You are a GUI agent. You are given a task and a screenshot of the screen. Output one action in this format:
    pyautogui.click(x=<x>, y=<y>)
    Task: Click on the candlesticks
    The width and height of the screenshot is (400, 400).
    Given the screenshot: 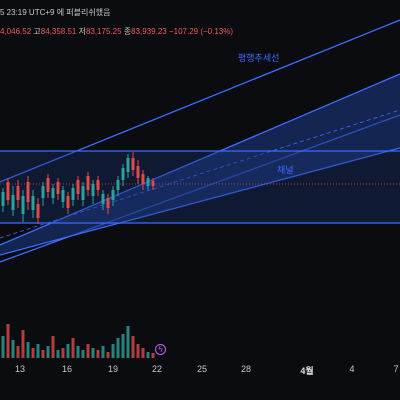 What is the action you would take?
    pyautogui.click(x=78, y=188)
    